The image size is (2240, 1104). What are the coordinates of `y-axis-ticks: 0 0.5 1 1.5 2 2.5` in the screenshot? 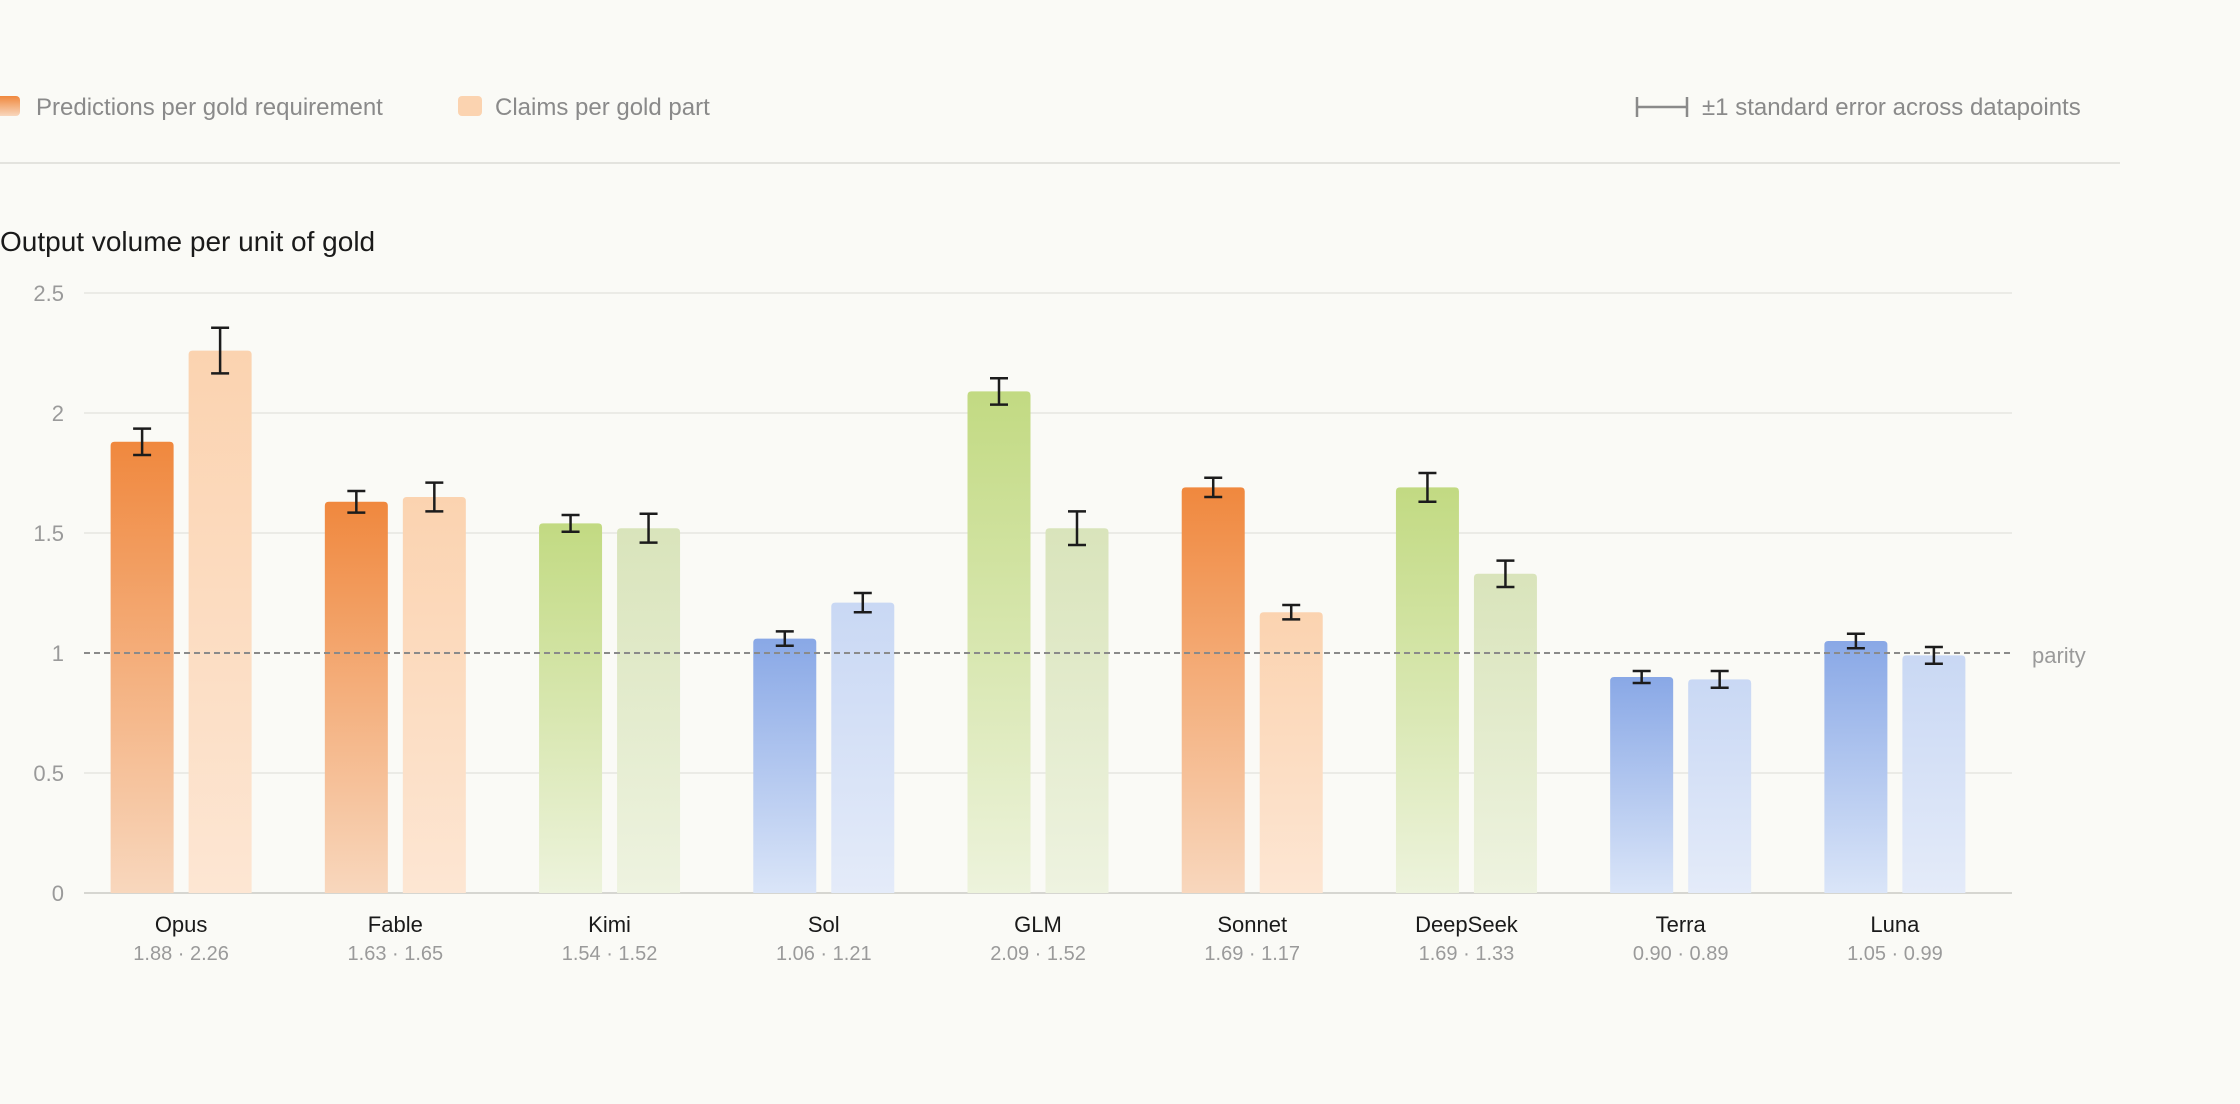 It's located at (48, 593).